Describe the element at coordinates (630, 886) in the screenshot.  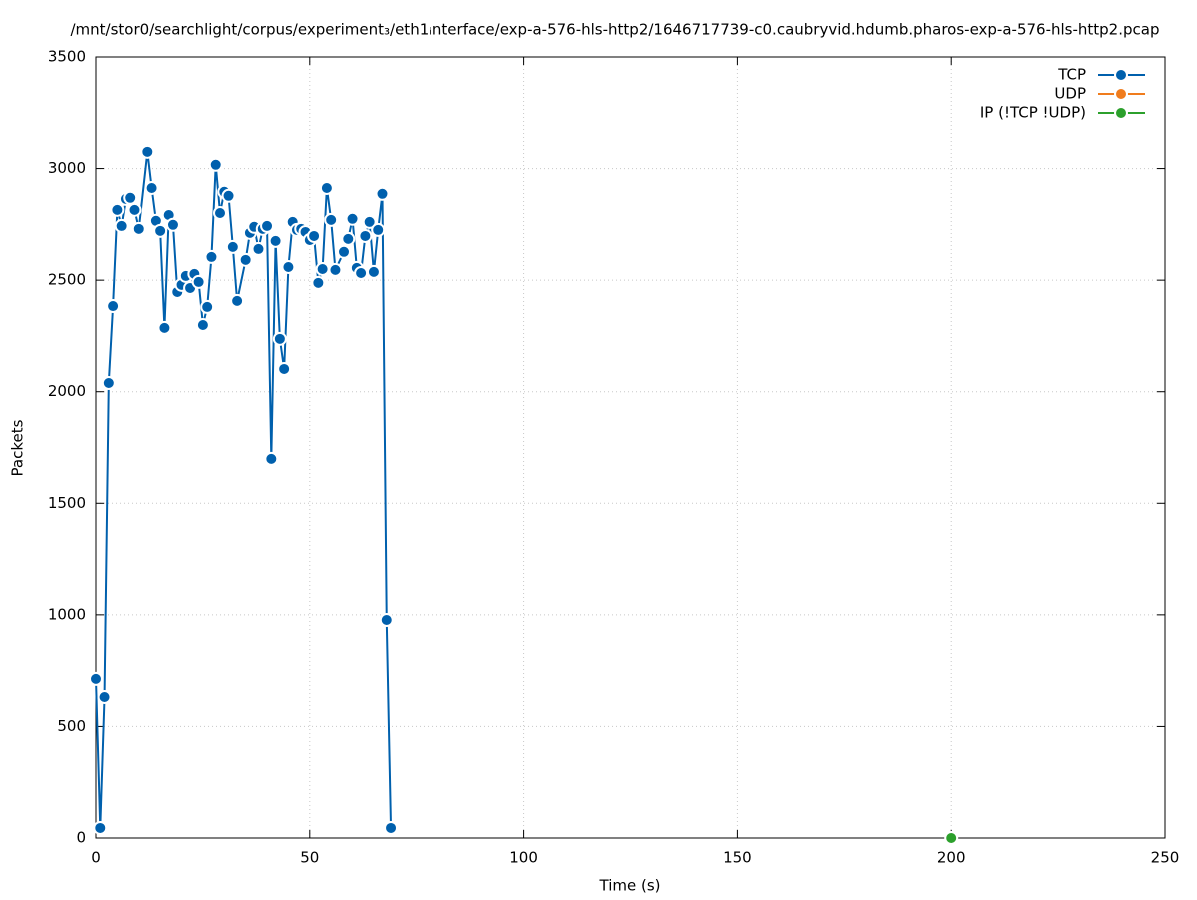
I see `x-axis-label: Time (s)` at that location.